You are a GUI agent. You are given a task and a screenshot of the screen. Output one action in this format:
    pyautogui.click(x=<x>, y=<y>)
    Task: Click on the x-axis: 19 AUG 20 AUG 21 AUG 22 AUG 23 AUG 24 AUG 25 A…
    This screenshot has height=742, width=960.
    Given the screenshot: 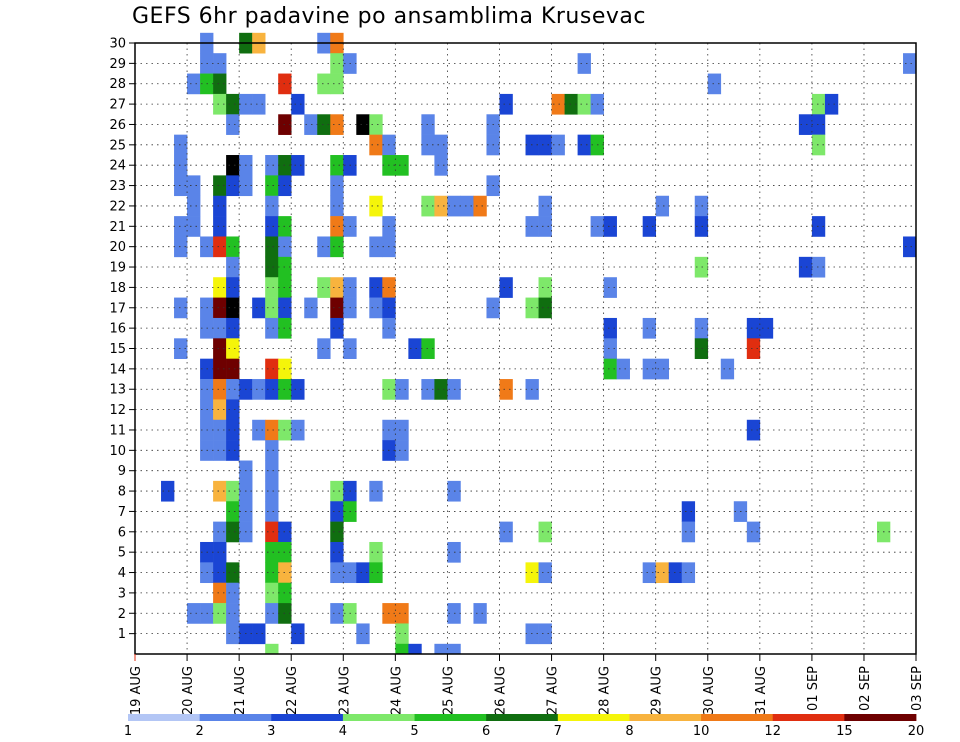 What is the action you would take?
    pyautogui.click(x=527, y=684)
    